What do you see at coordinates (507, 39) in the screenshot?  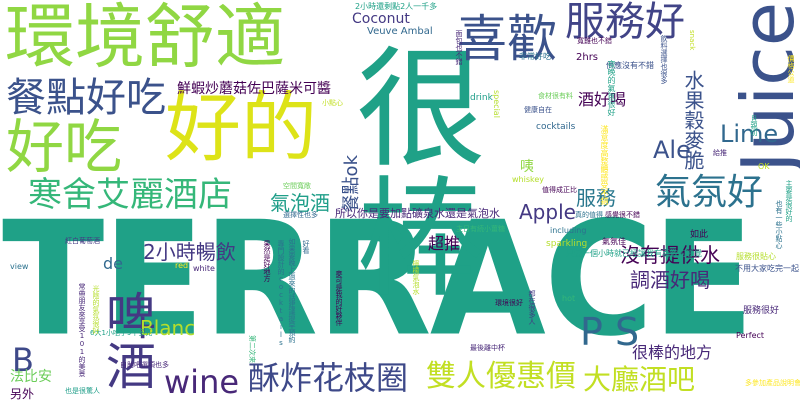 I see `word-xihuan: 喜歡` at bounding box center [507, 39].